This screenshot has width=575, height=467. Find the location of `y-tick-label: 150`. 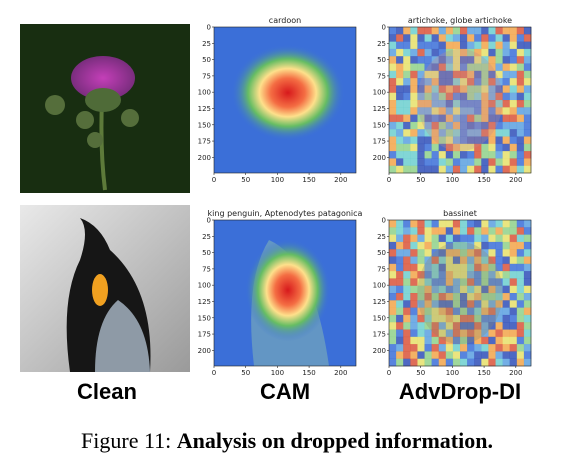

y-tick-label: 150 is located at coordinates (379, 125).